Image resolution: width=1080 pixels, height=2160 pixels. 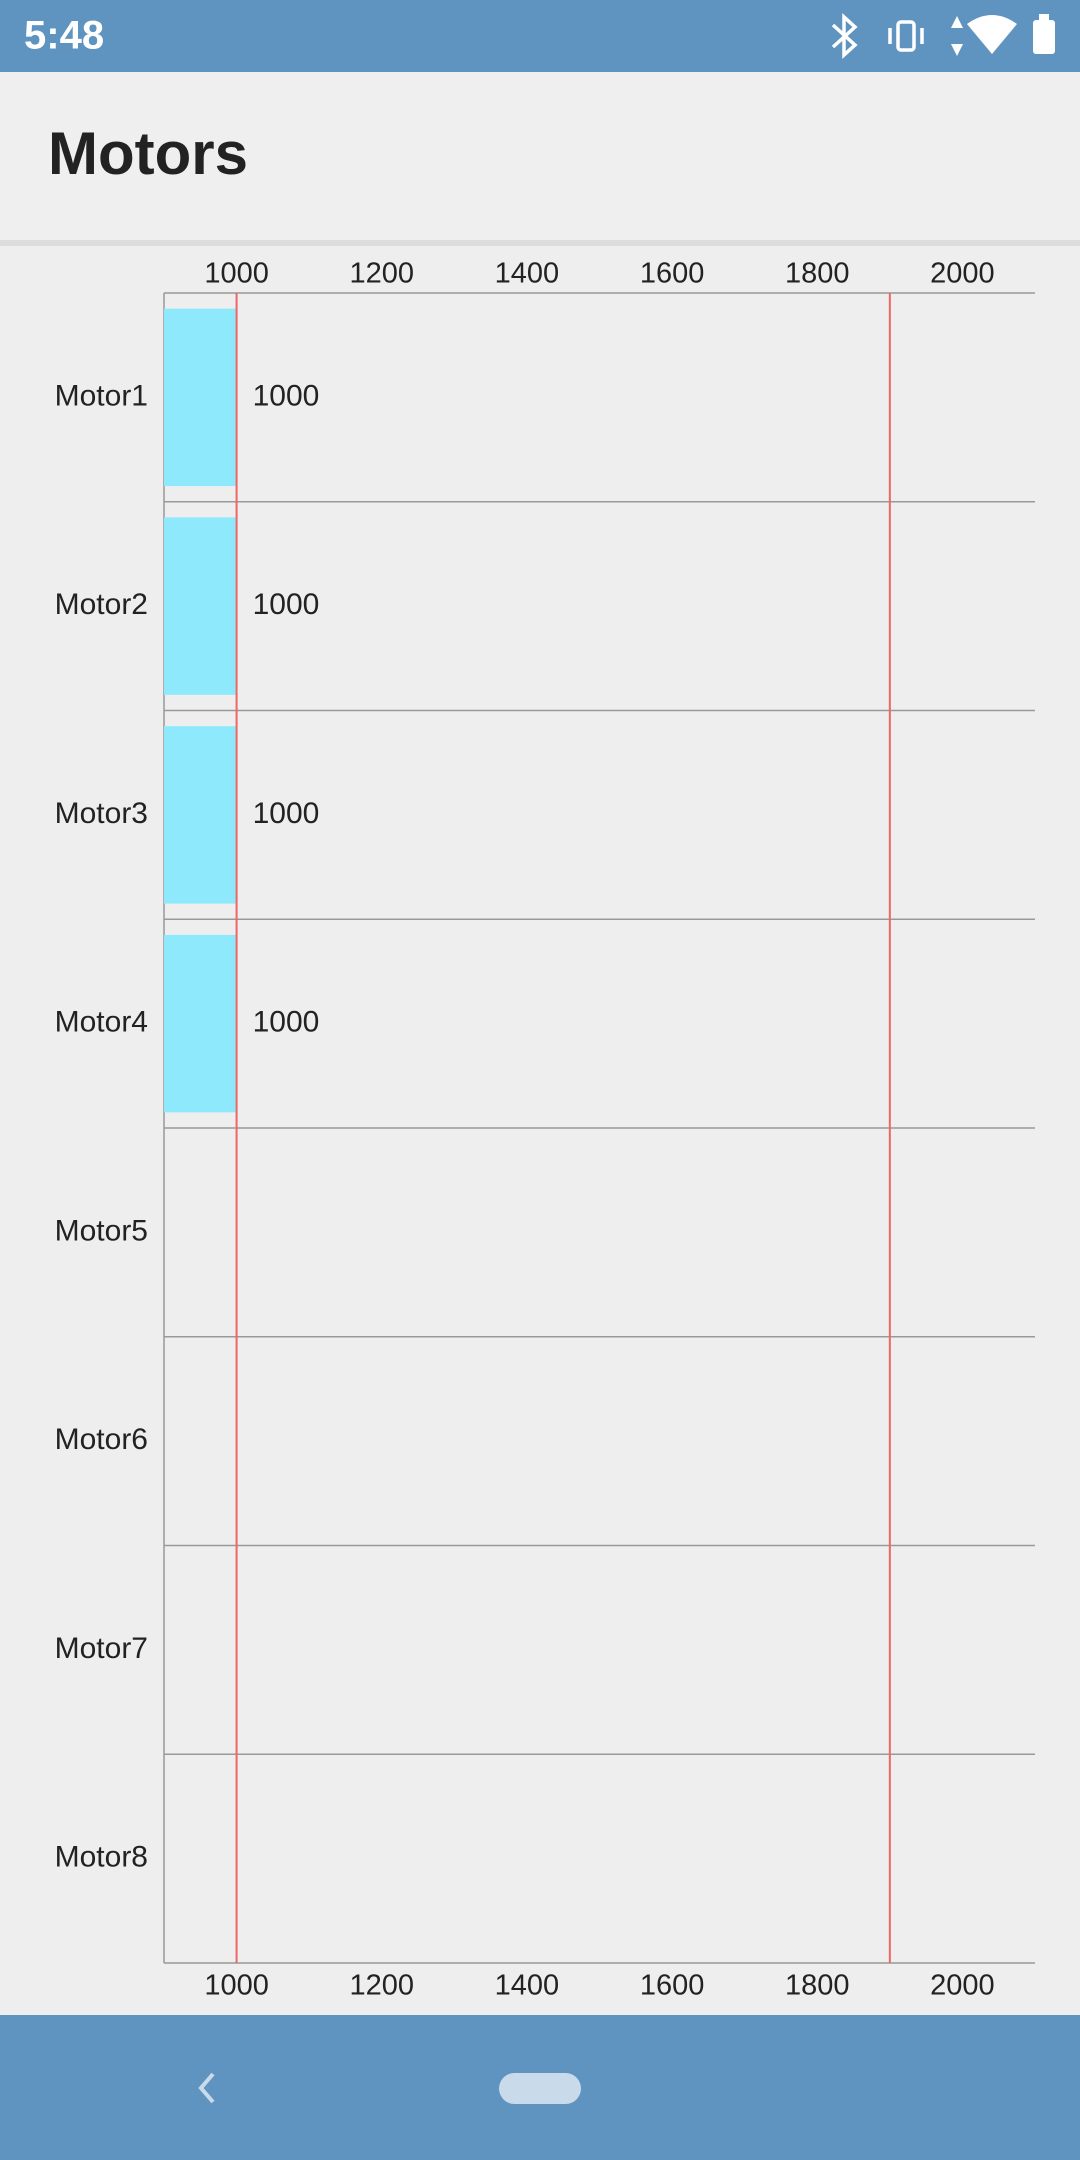 I want to click on x-tick-label-top: 1200, so click(x=381, y=274).